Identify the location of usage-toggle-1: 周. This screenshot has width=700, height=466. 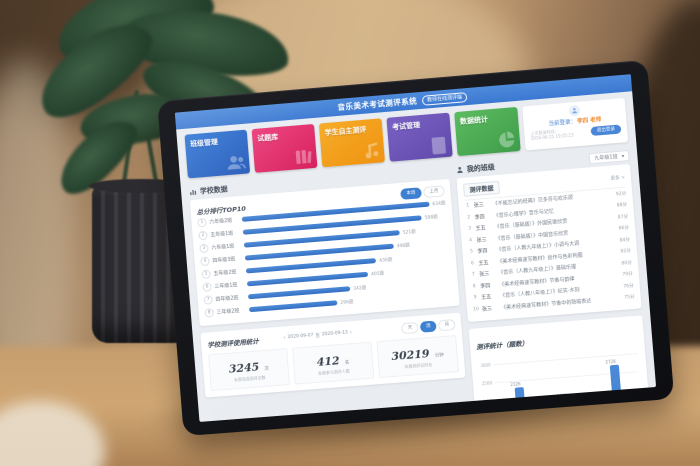
(428, 326).